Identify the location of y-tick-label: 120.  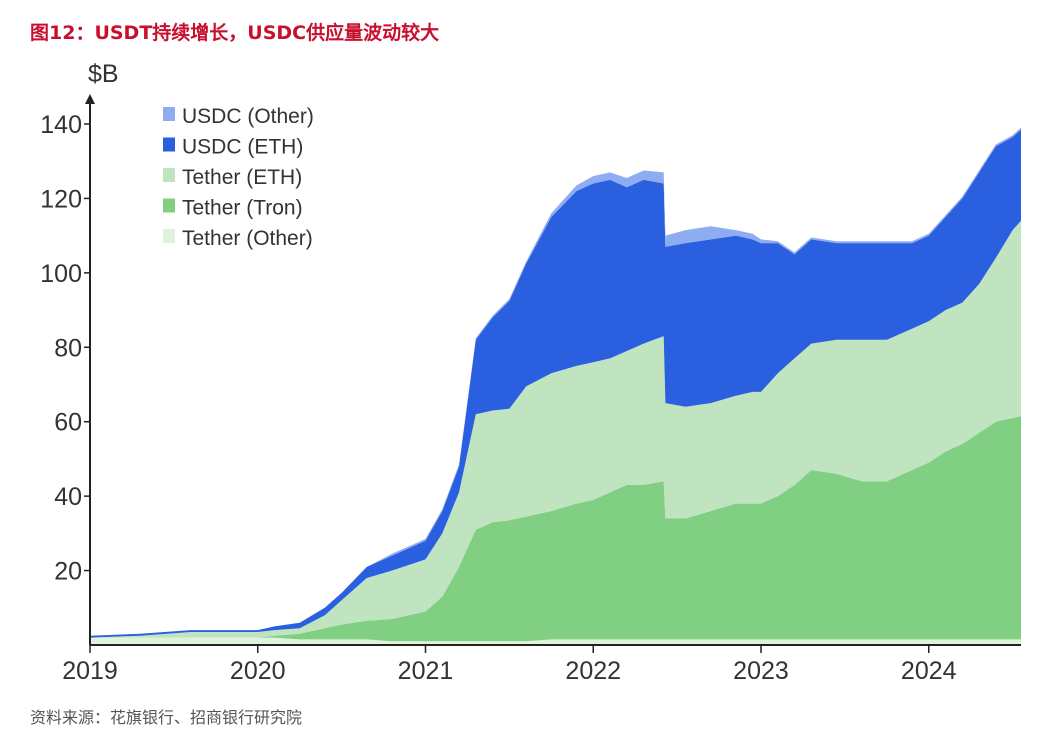
(61, 199).